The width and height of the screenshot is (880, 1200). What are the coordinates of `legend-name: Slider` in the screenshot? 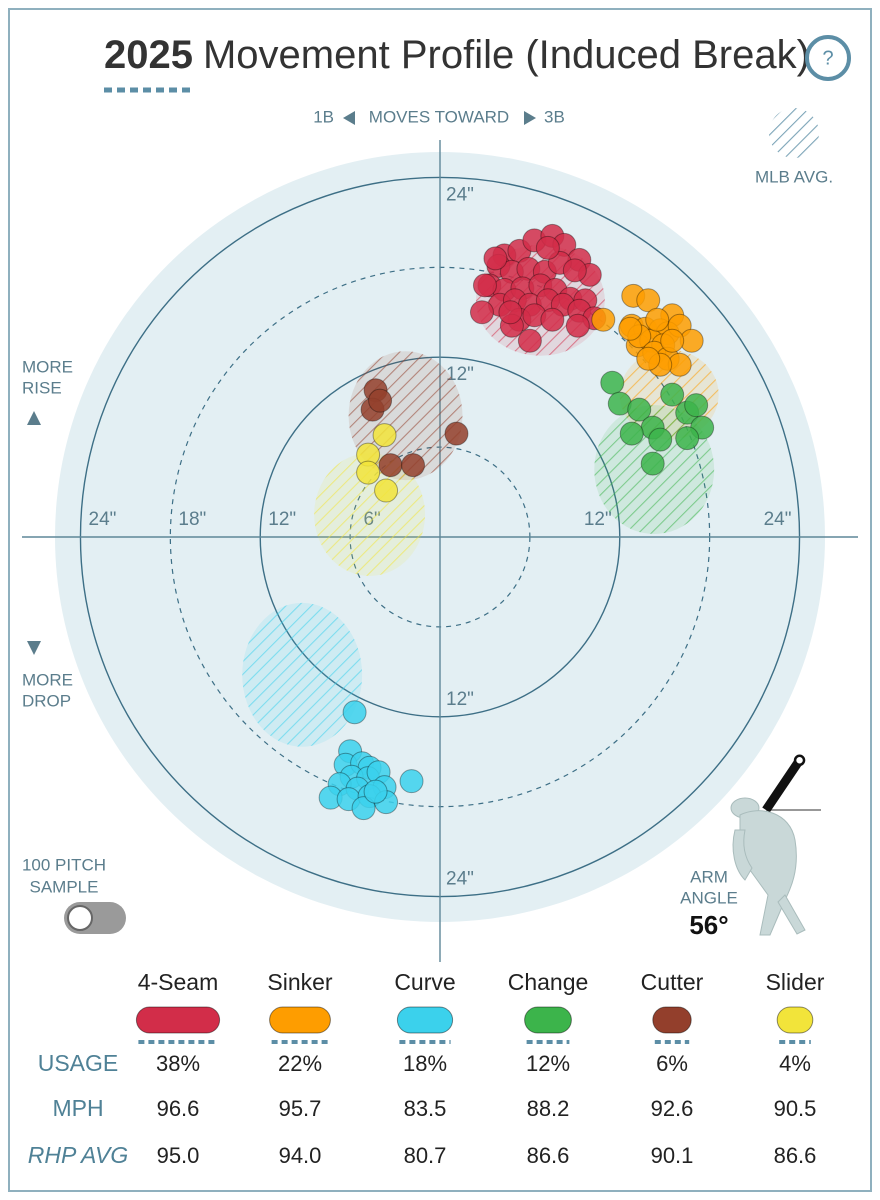 It's located at (795, 982).